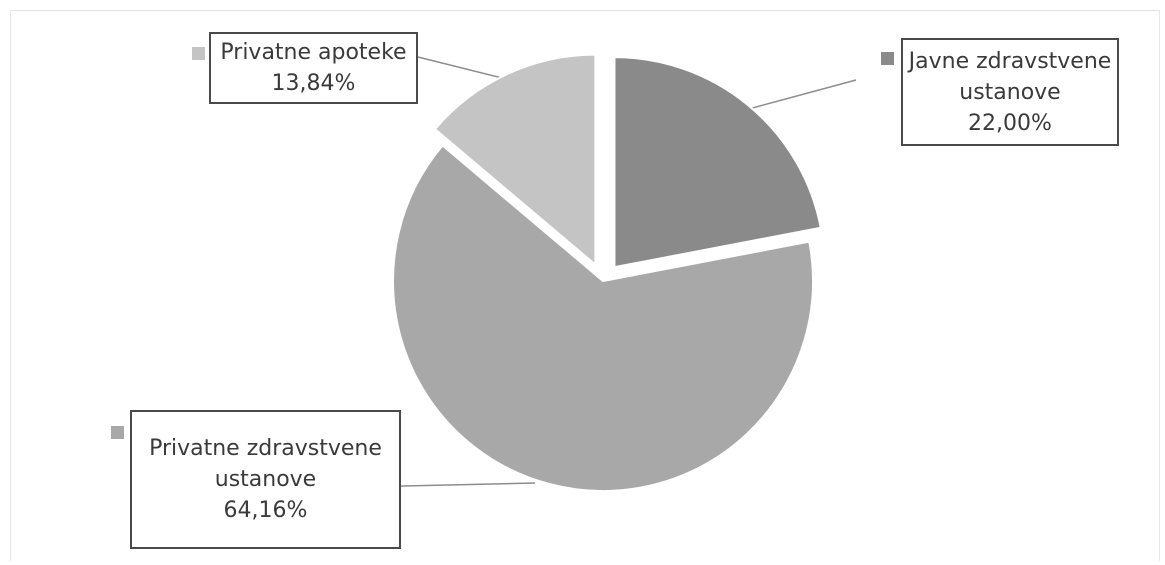 The width and height of the screenshot is (1165, 565). I want to click on legend-marker-privatne-apoteke, so click(198, 53).